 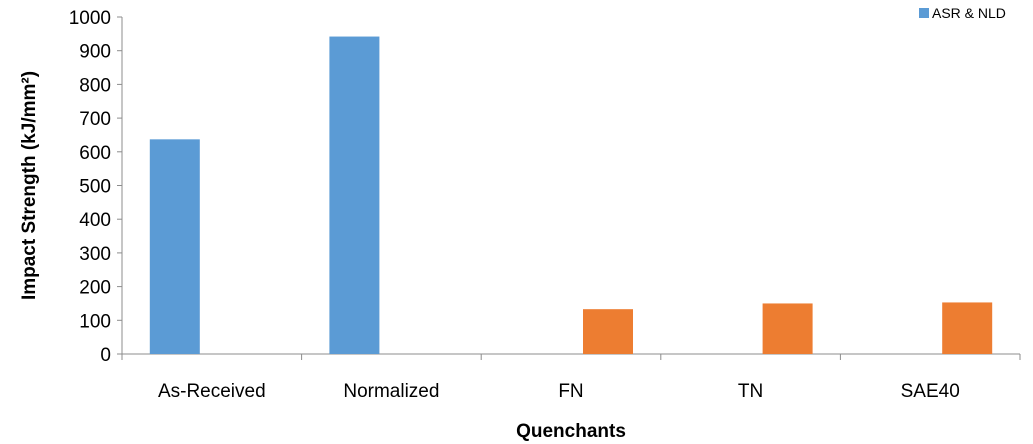 I want to click on y-tick-label: 900, so click(x=95, y=52).